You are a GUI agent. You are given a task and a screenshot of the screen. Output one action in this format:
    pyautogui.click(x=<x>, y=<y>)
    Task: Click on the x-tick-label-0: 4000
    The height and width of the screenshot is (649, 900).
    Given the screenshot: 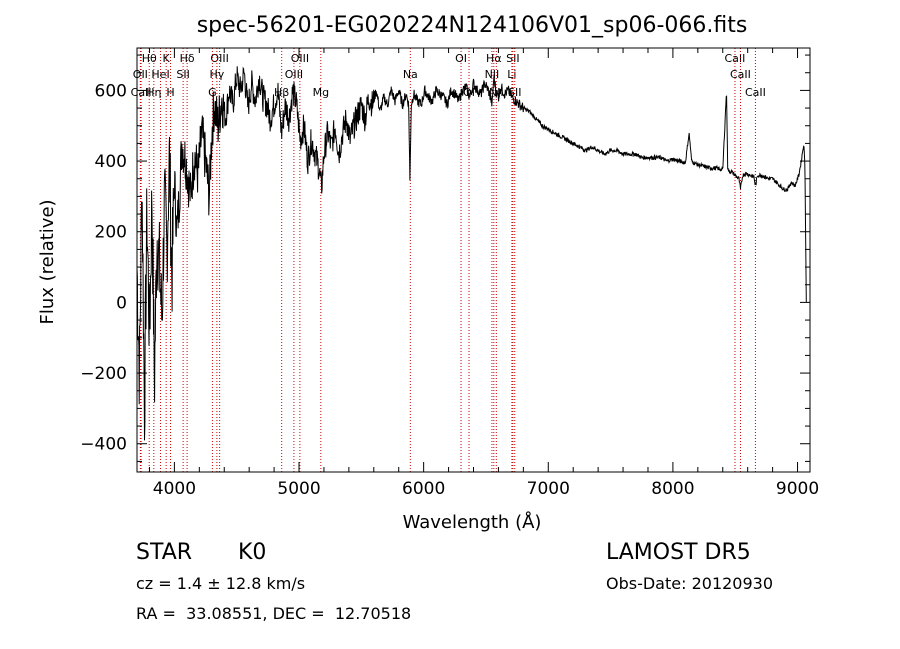 What is the action you would take?
    pyautogui.click(x=174, y=489)
    